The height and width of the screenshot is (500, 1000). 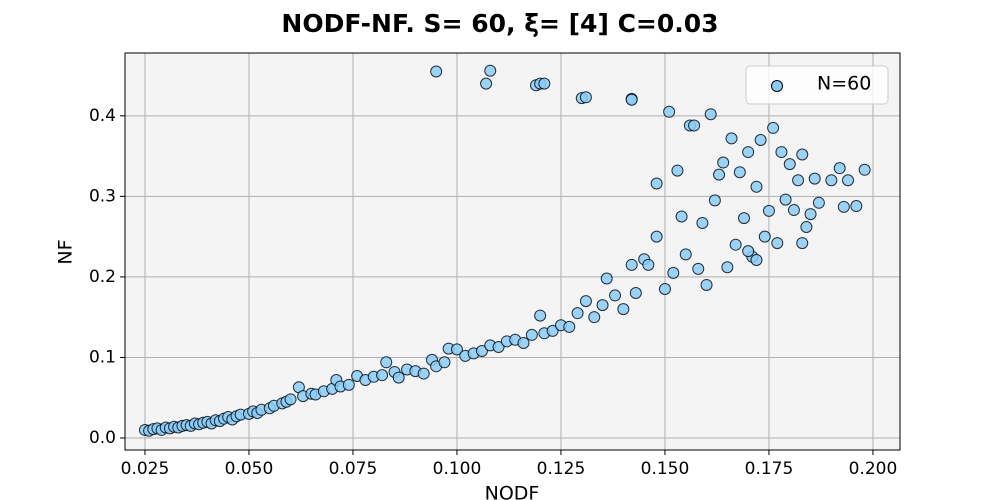 I want to click on x-tick-label: 0.025, so click(x=145, y=469).